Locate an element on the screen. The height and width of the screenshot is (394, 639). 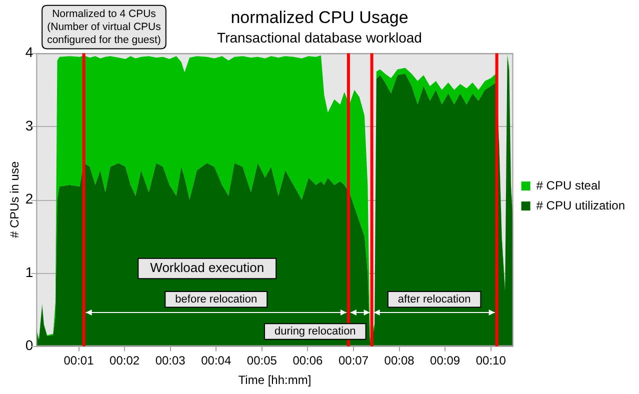
y-tick-label: 4 is located at coordinates (29, 52).